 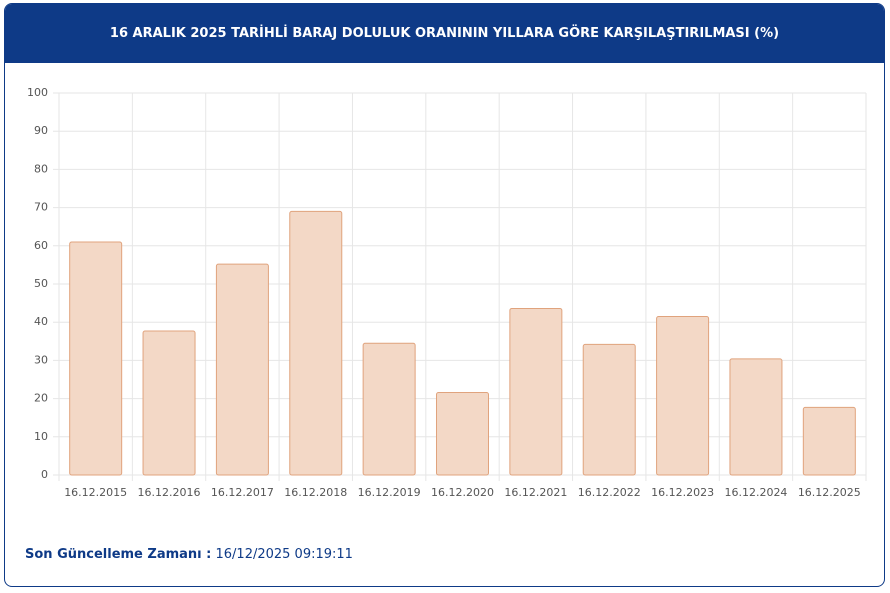 I want to click on update-time: 16/12/2025 09:19:11, so click(x=284, y=554).